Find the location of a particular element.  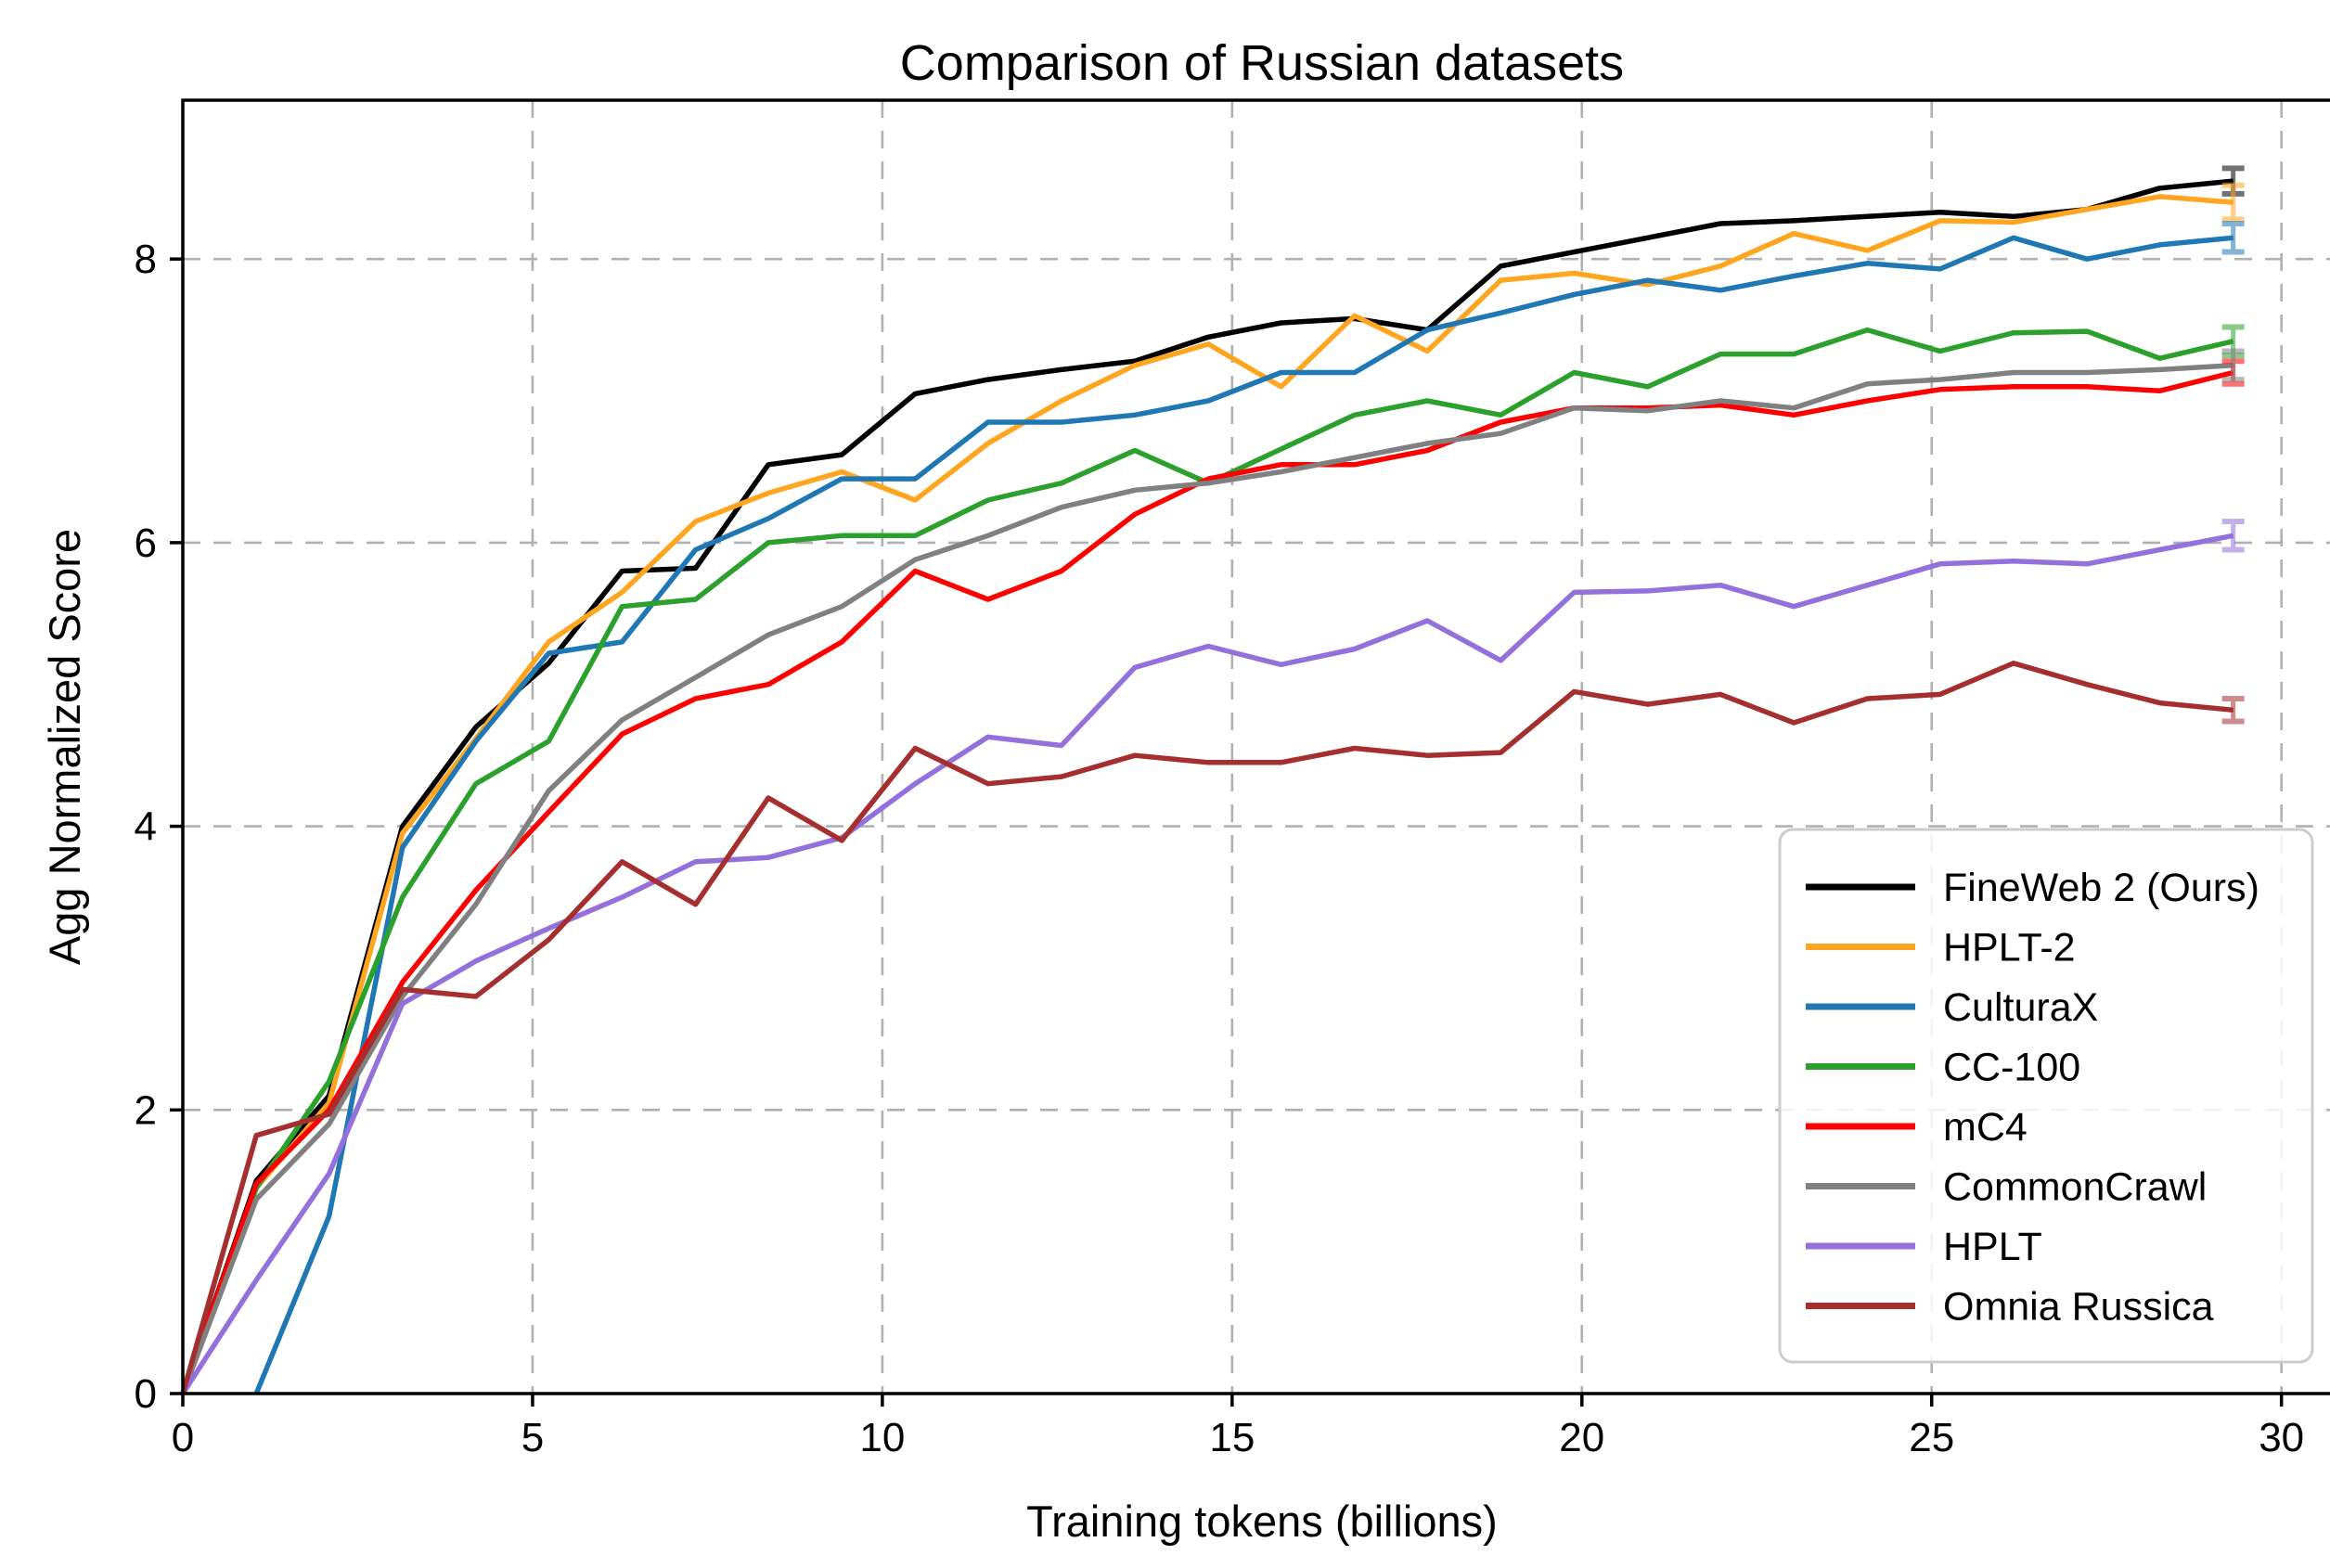

x-tick-label-15: 15 is located at coordinates (1232, 1437).